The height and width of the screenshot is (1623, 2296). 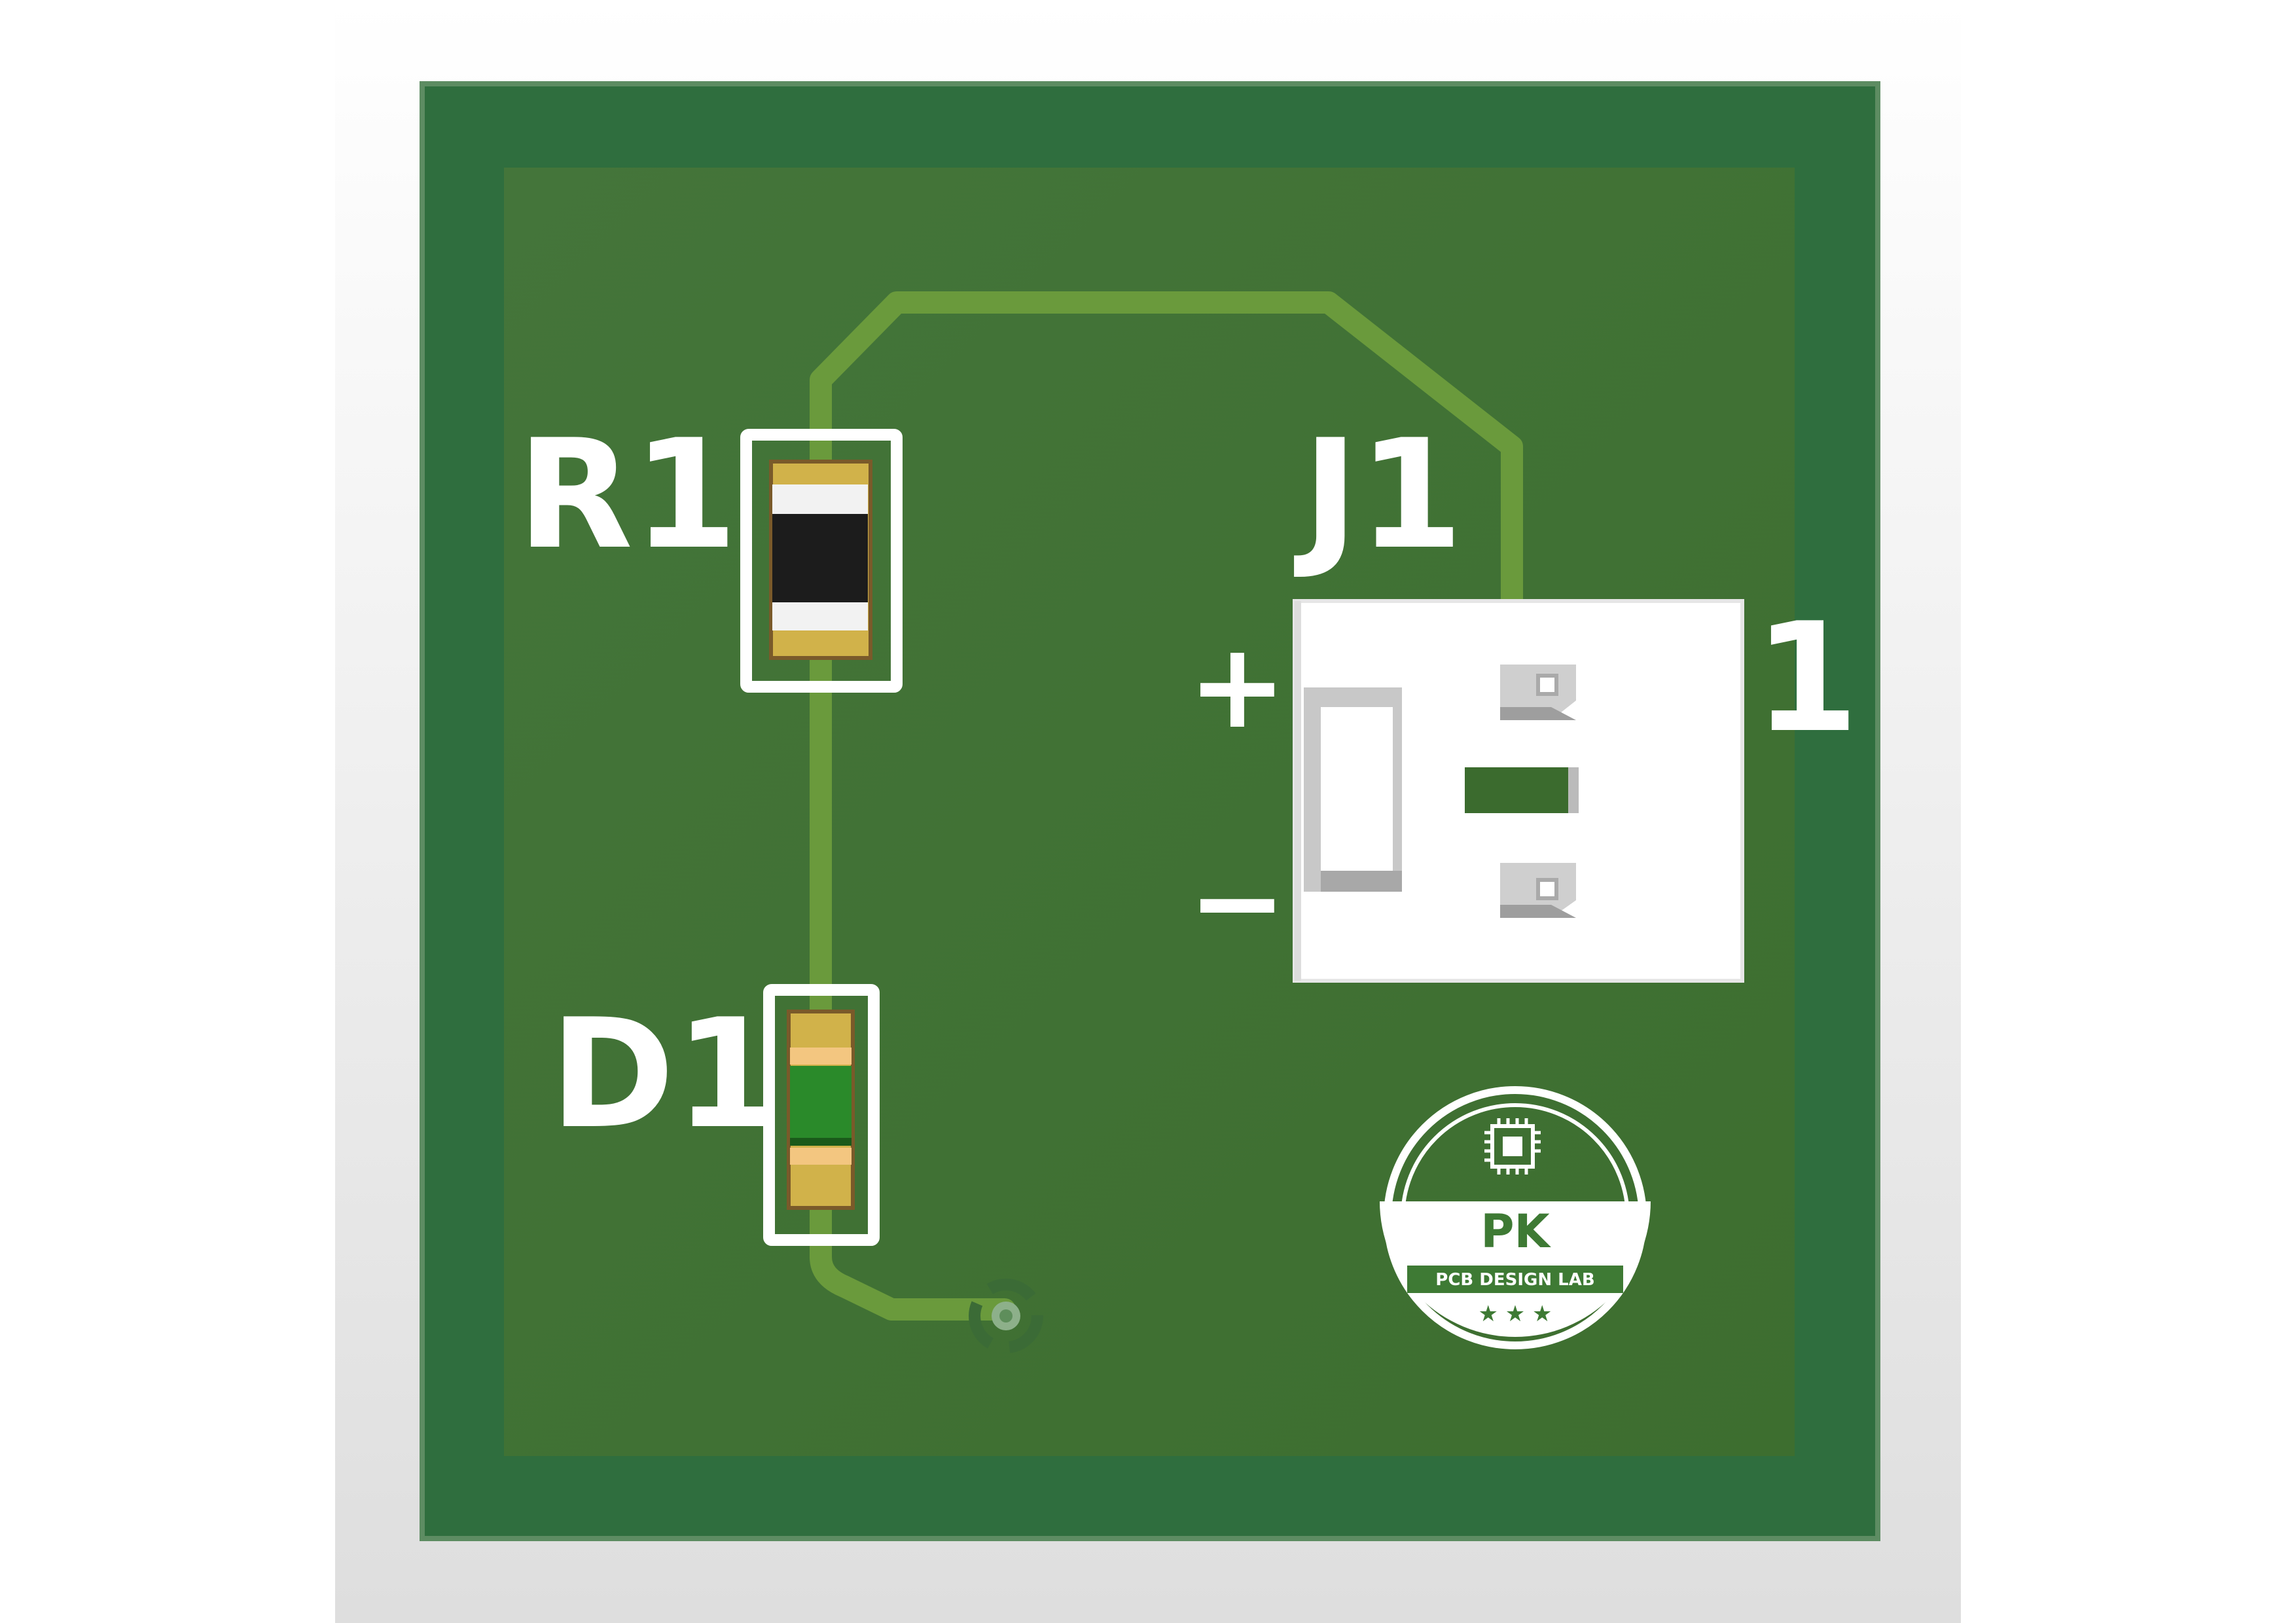 What do you see at coordinates (1361, 881) in the screenshot?
I see `j1-latch-shadow` at bounding box center [1361, 881].